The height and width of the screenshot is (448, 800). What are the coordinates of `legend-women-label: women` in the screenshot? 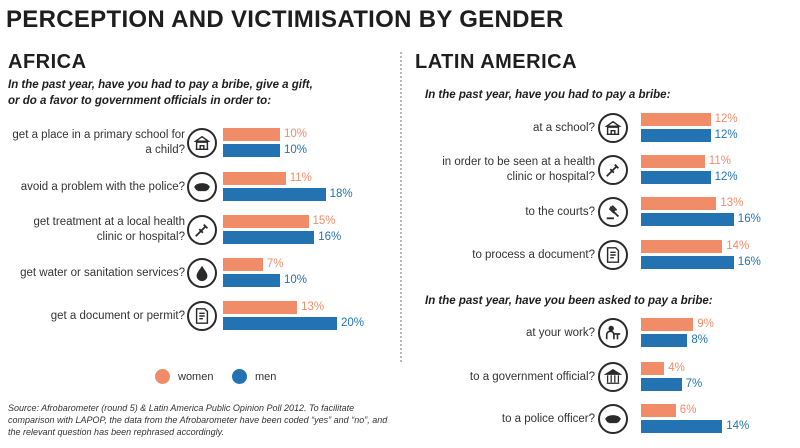 It's located at (196, 377).